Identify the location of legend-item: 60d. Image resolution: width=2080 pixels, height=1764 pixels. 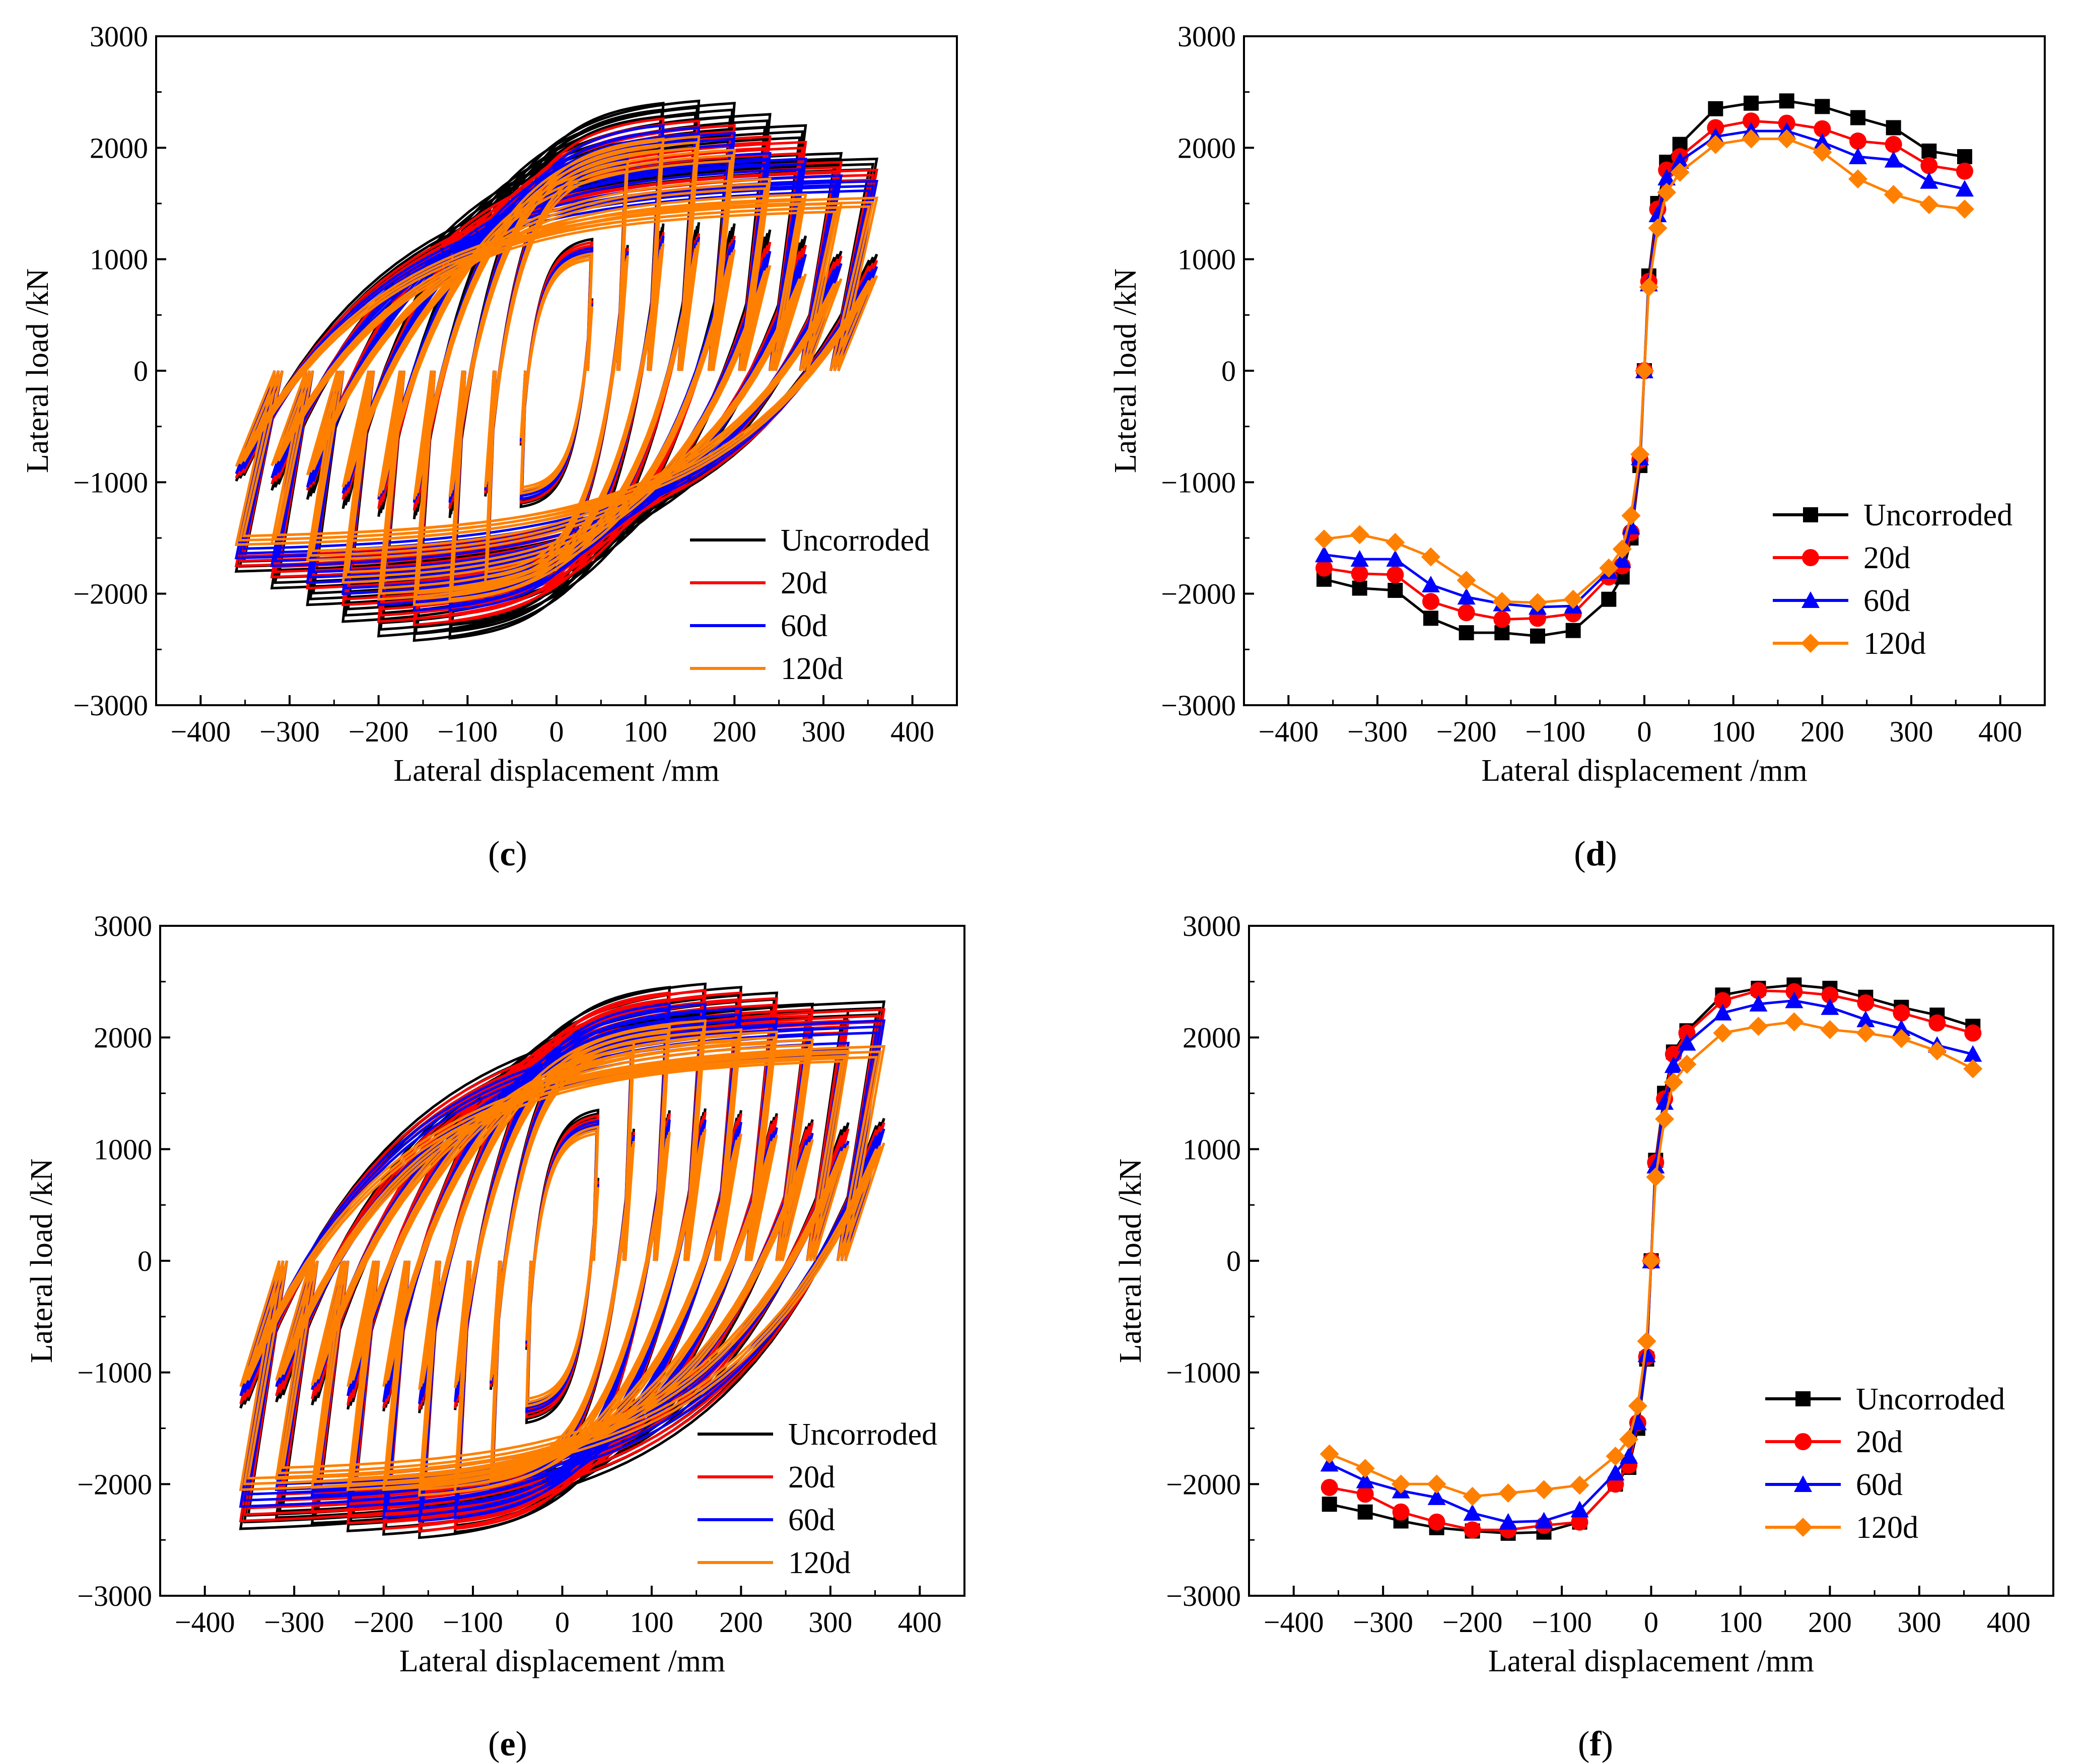
(759, 626).